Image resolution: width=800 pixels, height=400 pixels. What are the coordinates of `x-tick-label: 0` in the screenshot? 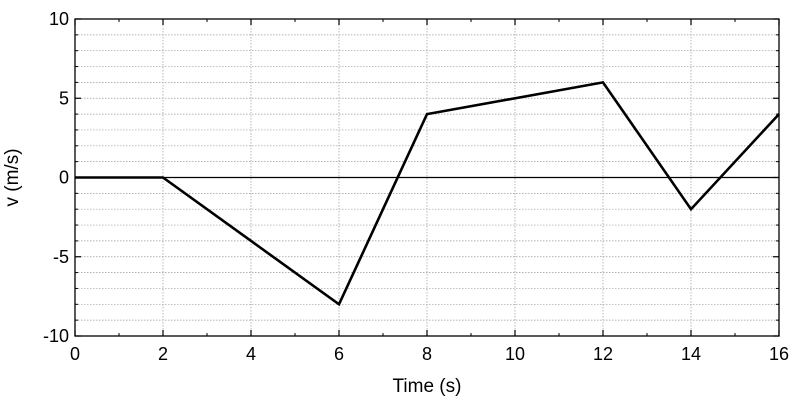 It's located at (75, 354).